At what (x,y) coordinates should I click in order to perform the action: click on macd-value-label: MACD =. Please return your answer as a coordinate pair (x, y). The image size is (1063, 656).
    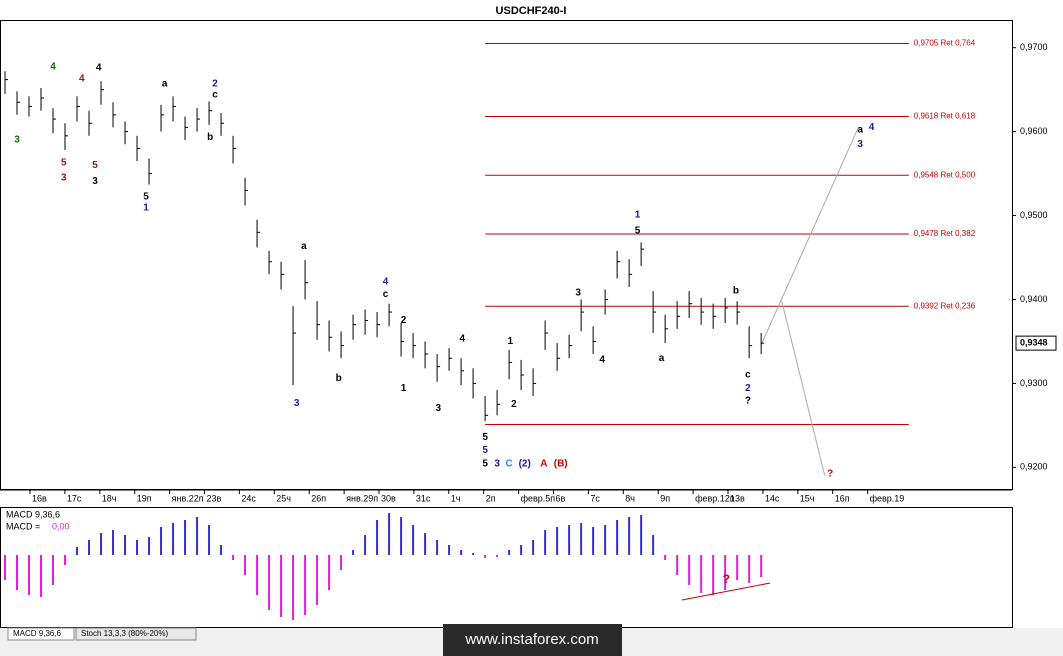
    Looking at the image, I should click on (23, 526).